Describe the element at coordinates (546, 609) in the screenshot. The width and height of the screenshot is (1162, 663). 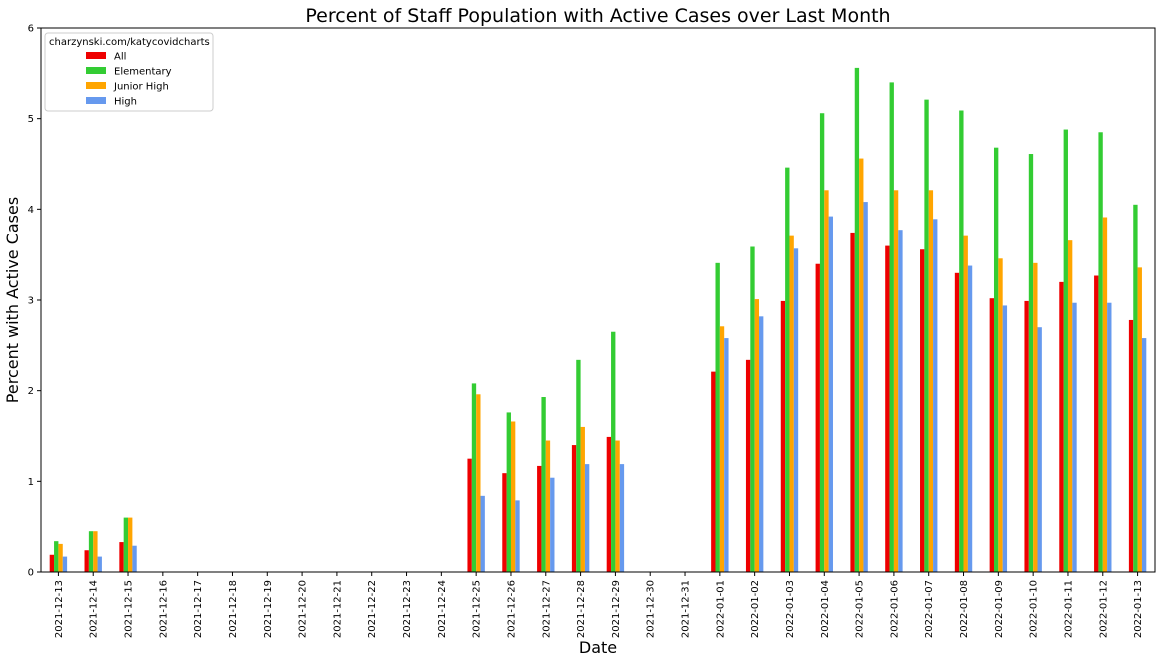
I see `x-tick-label: 2021-12-27` at that location.